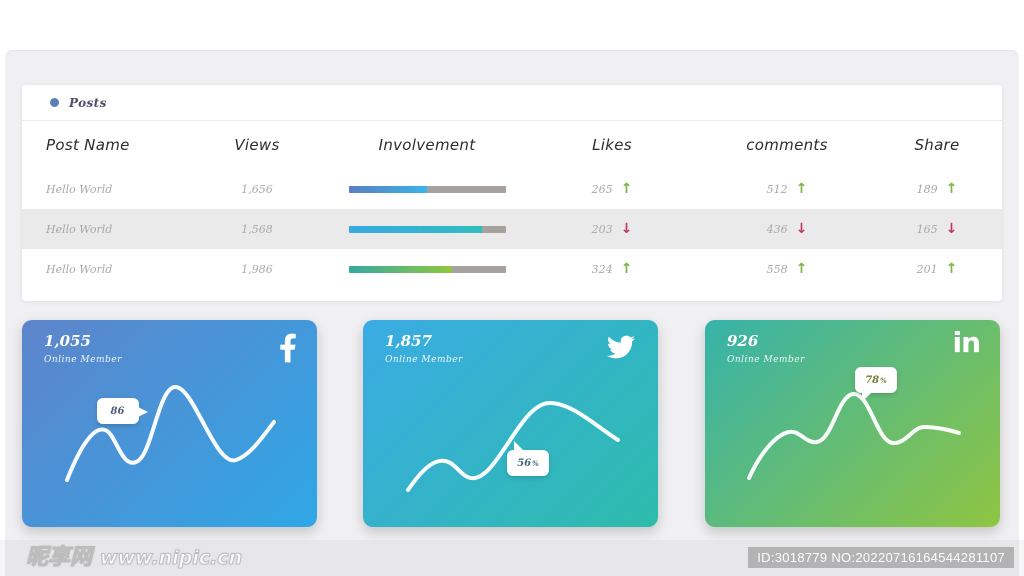 The image size is (1024, 576). I want to click on linkedin-online-count: 926, so click(743, 341).